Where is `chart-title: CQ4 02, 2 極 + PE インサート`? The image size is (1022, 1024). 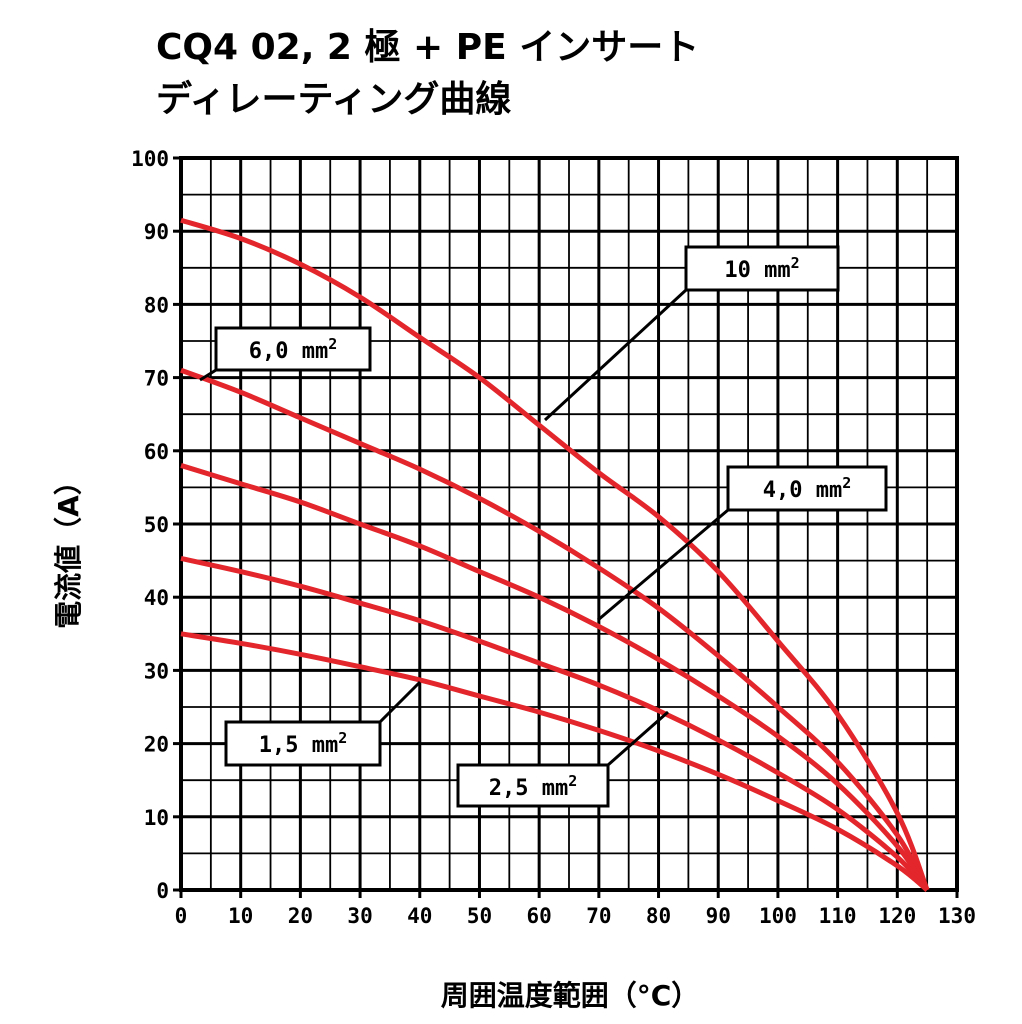
chart-title: CQ4 02, 2 極 + PE インサート is located at coordinates (428, 47).